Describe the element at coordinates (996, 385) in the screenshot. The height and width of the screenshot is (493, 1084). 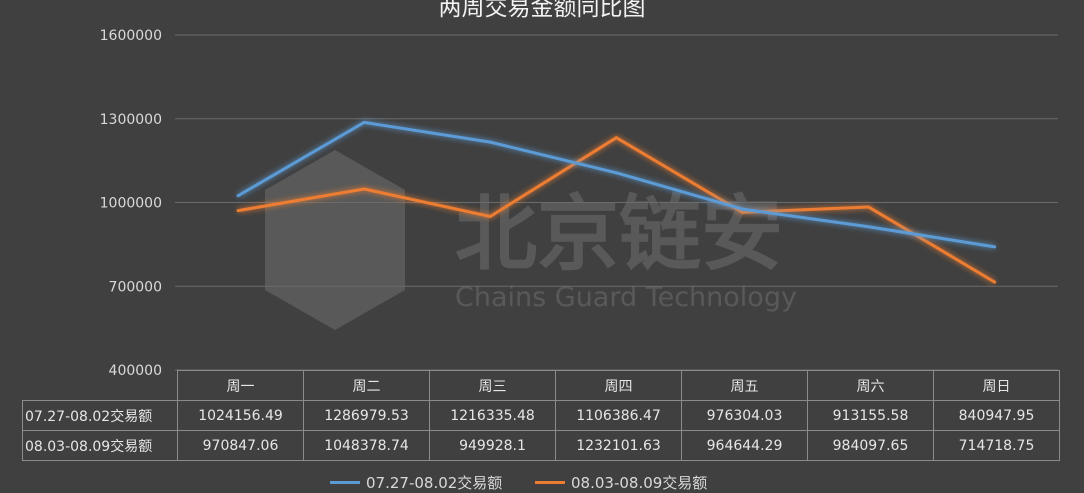
I see `category-label: 周日` at that location.